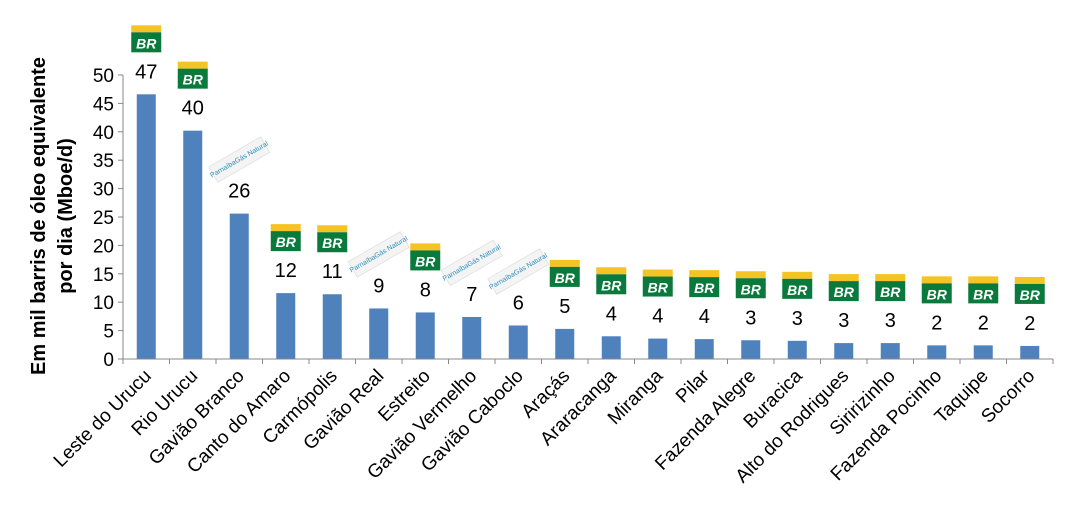 The height and width of the screenshot is (526, 1067). Describe the element at coordinates (103, 246) in the screenshot. I see `y-tick-label: 20` at that location.